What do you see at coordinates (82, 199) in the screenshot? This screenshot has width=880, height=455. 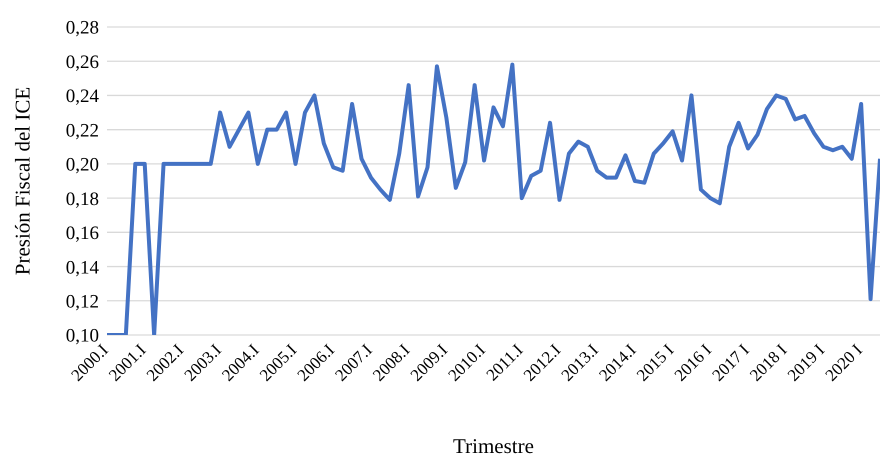 I see `y-tick-label: 0,18` at bounding box center [82, 199].